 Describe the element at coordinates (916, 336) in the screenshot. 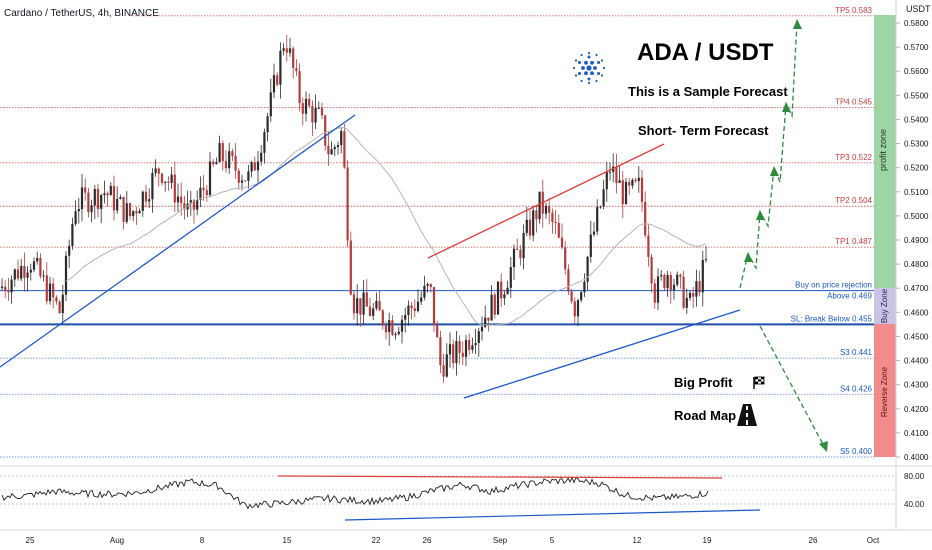

I see `price-tick-label: 0.4500` at that location.